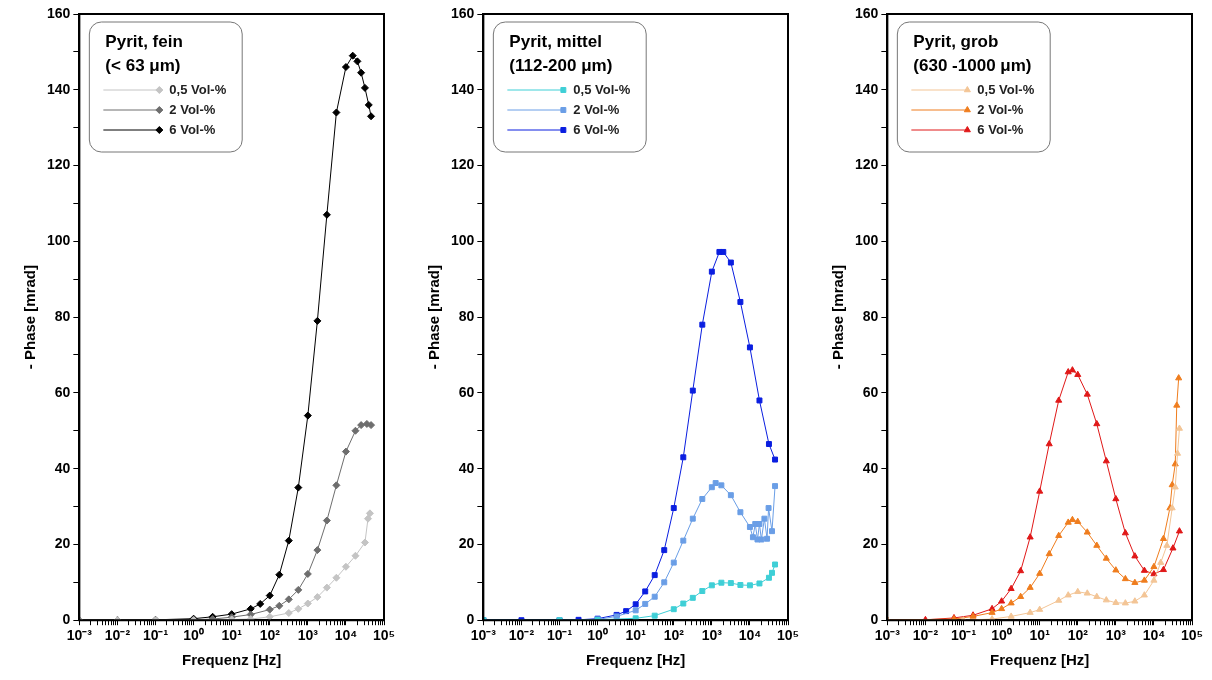 Image resolution: width=1212 pixels, height=680 pixels. What do you see at coordinates (561, 53) in the screenshot?
I see `legend-title: Pyrit, mittel (112-200 μm)` at bounding box center [561, 53].